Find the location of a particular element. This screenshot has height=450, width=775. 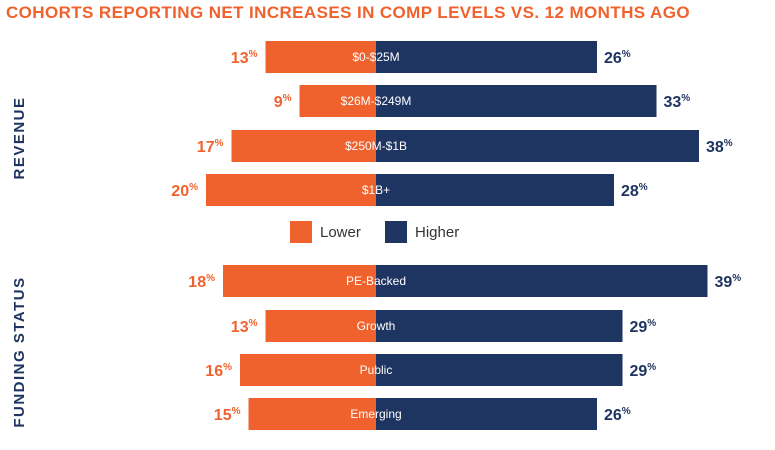

category-label-1b: $1B+ is located at coordinates (376, 190).